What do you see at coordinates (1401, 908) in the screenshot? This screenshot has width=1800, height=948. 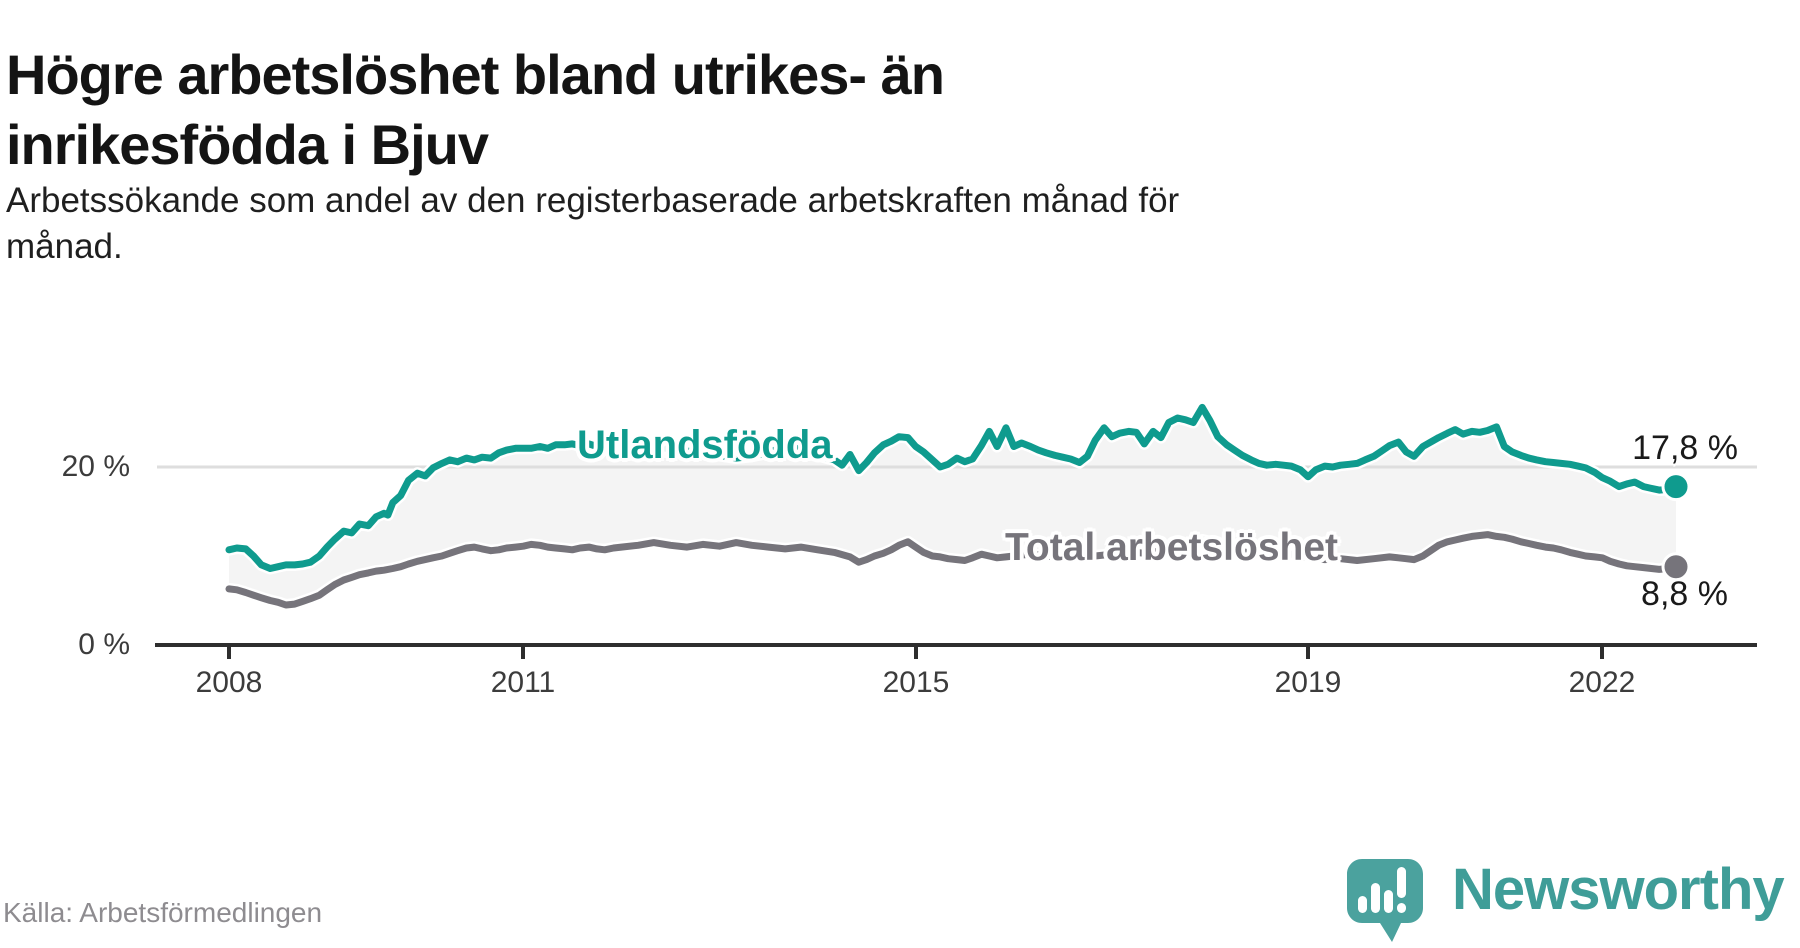 I see `logo-exclamation-dot` at bounding box center [1401, 908].